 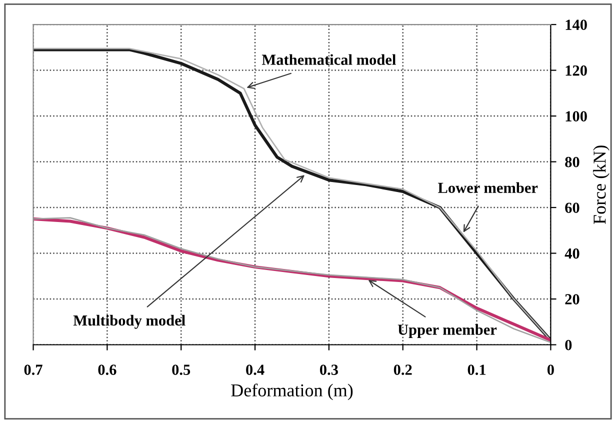 What do you see at coordinates (576, 25) in the screenshot?
I see `y-tick-label: 140` at bounding box center [576, 25].